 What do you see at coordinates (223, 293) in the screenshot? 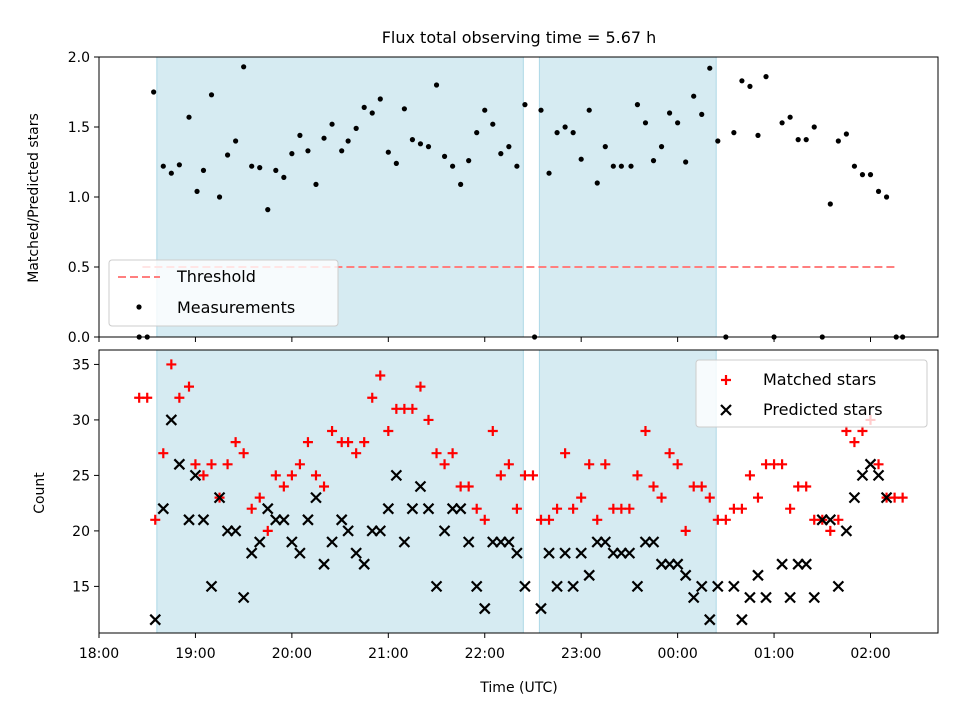
I see `legend-top: Threshold Measurements` at bounding box center [223, 293].